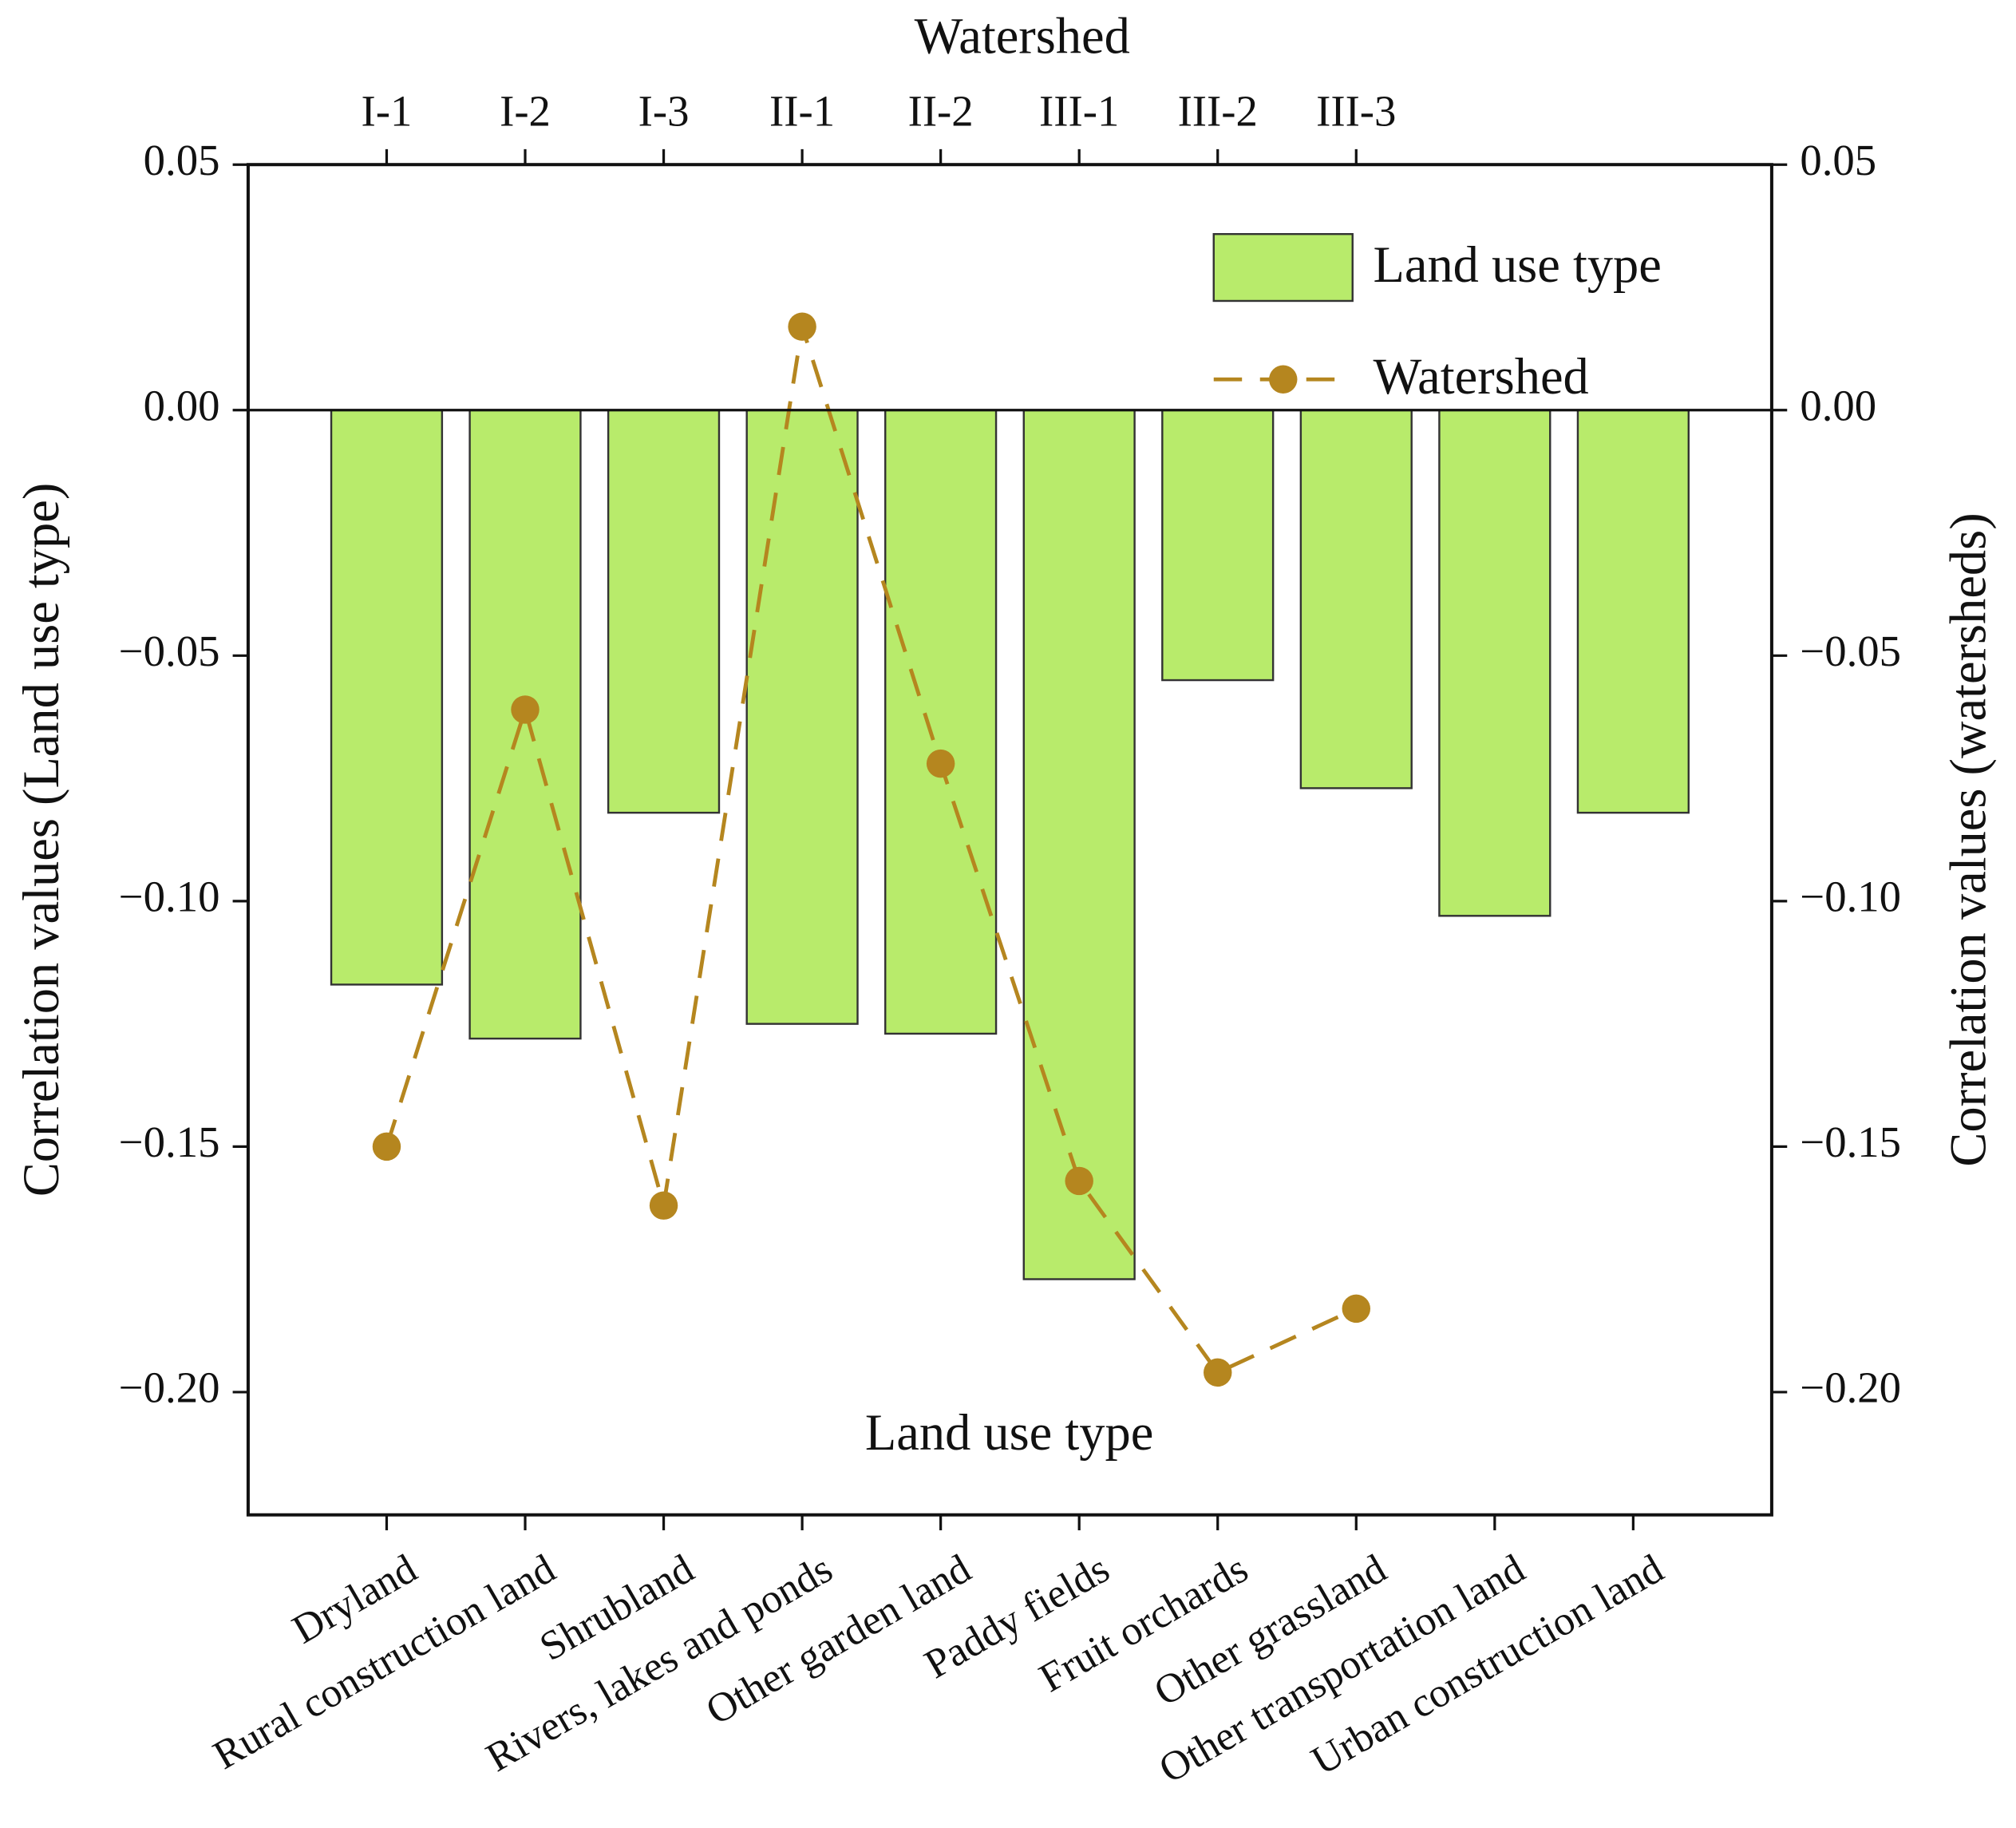 This screenshot has width=2016, height=1828. I want to click on x2-tick-label: I-1, so click(387, 111).